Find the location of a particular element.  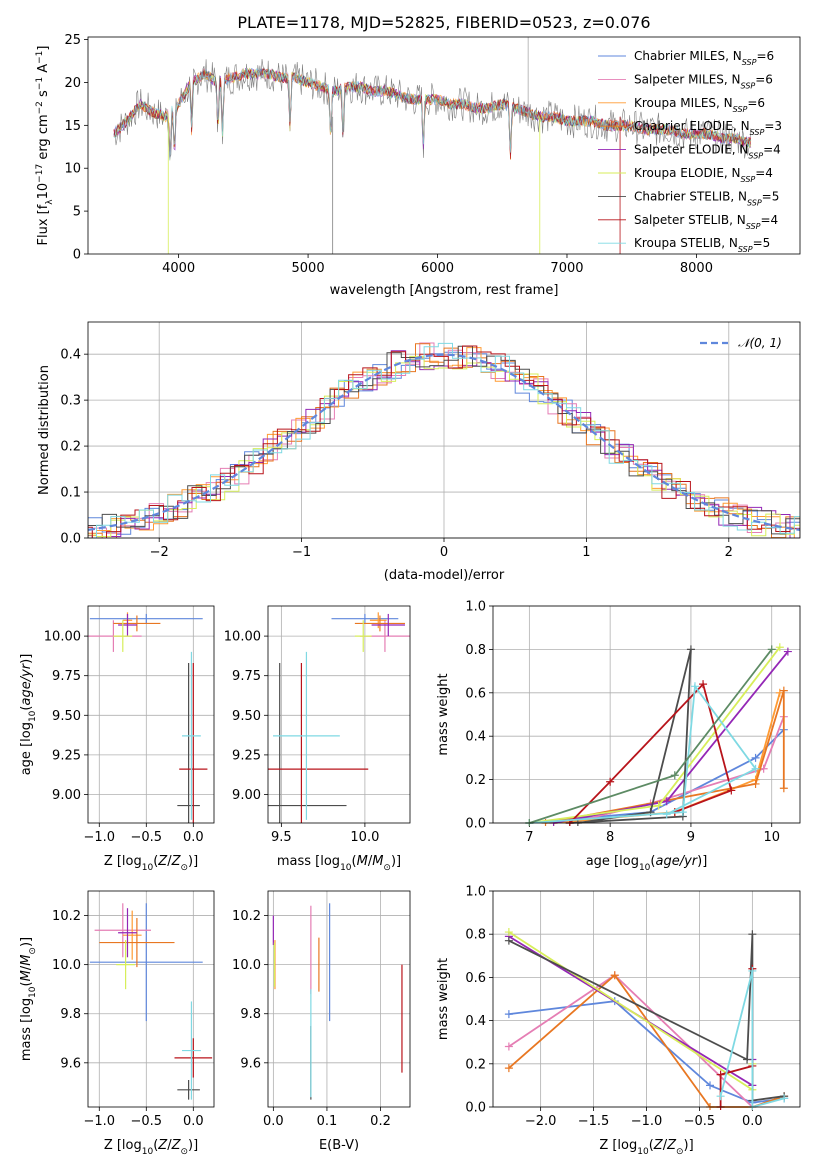

model-spectrum is located at coordinates (432, 114).